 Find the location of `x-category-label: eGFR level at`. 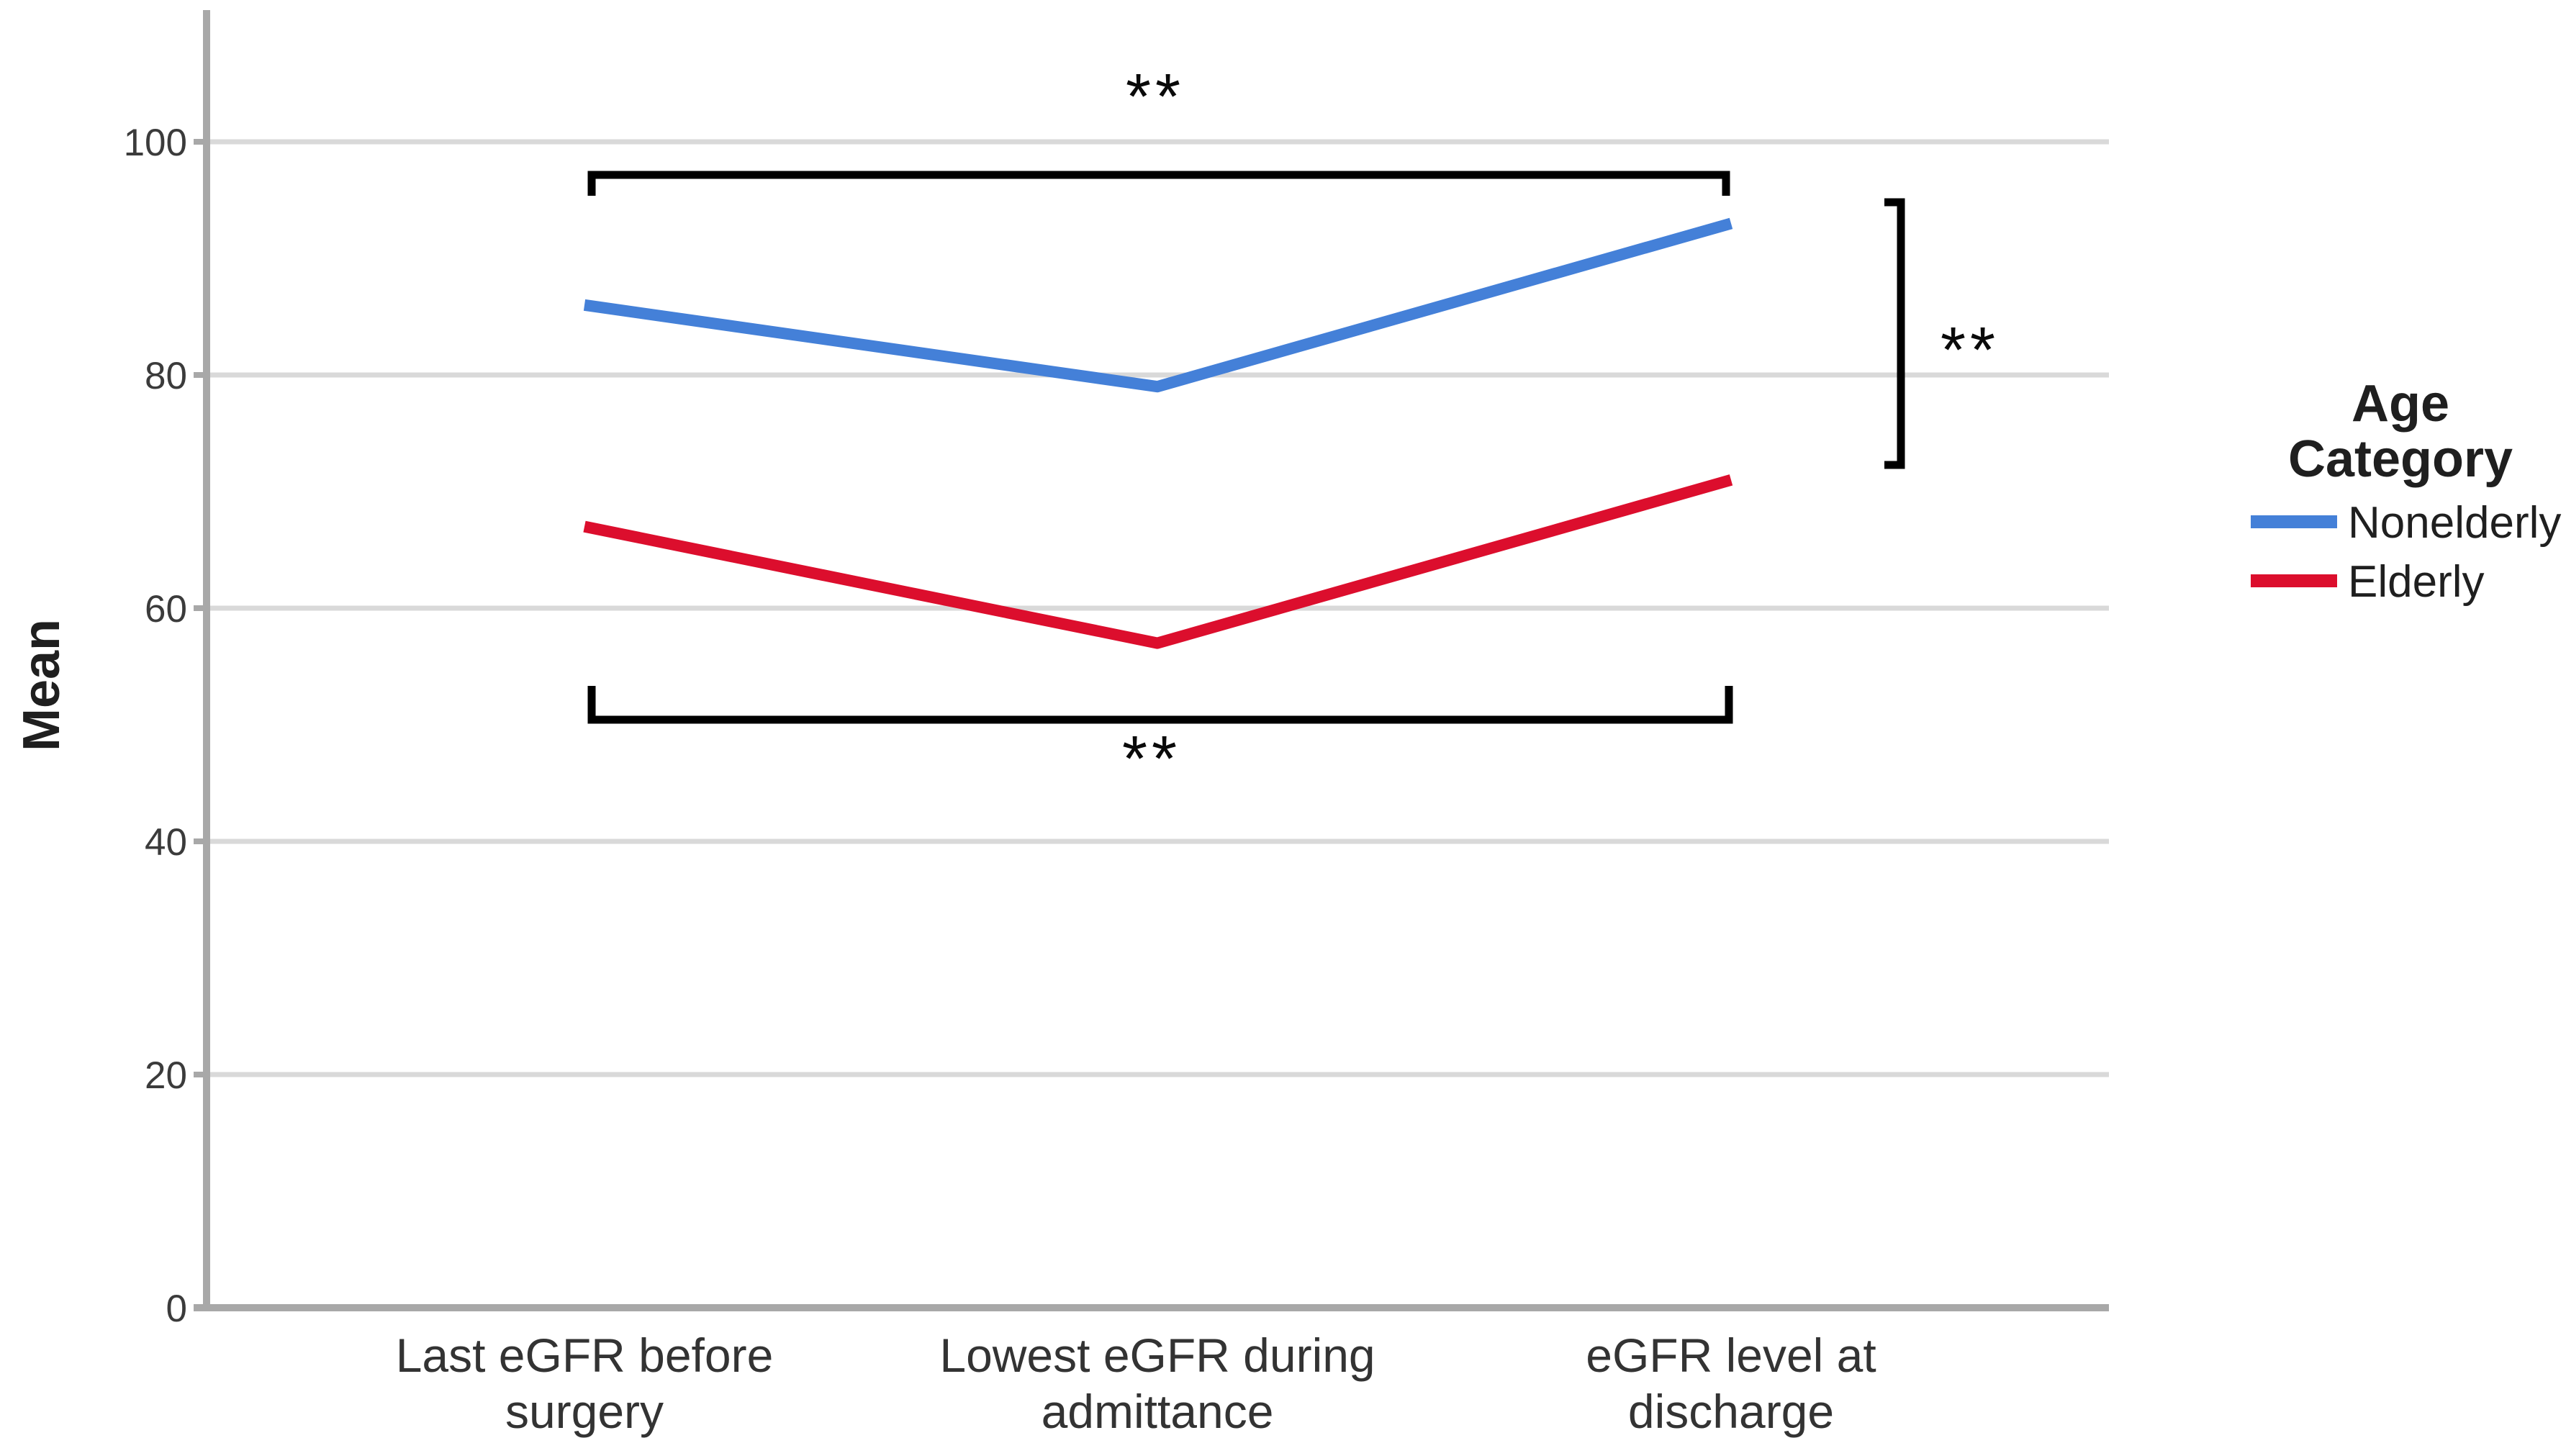

x-category-label: eGFR level at is located at coordinates (1731, 1355).